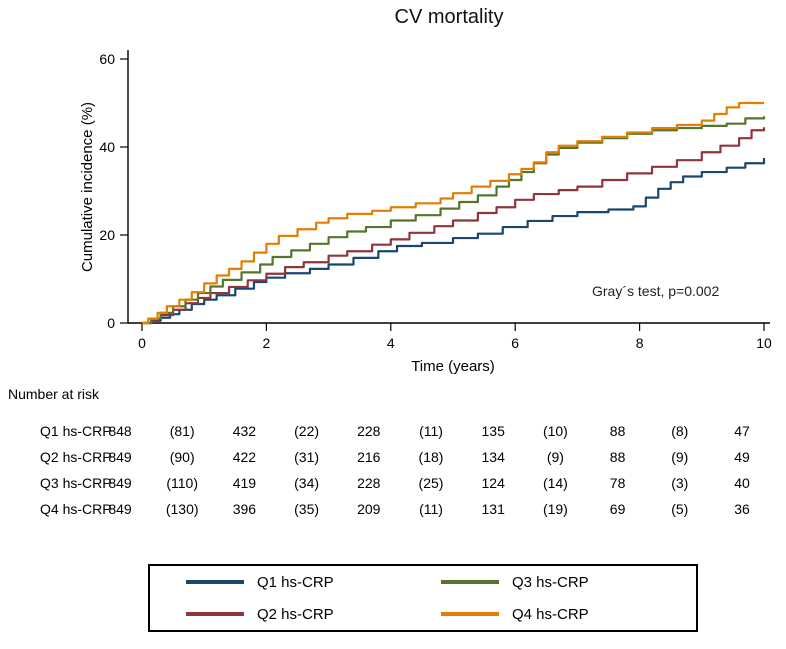 This screenshot has width=786, height=649. I want to click on x-tick-label: 2, so click(267, 343).